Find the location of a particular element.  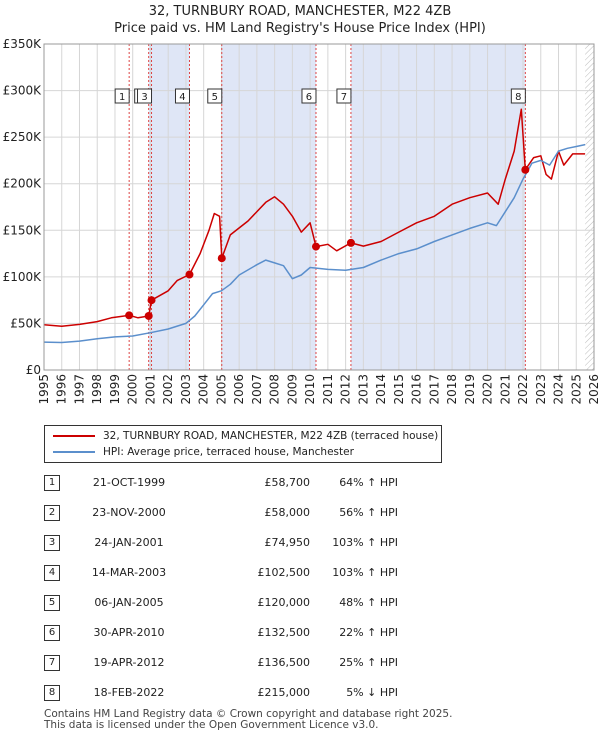

table-row: 1 21-OCT-1999 £58,700 64% ↑ HPI is located at coordinates (254, 484).